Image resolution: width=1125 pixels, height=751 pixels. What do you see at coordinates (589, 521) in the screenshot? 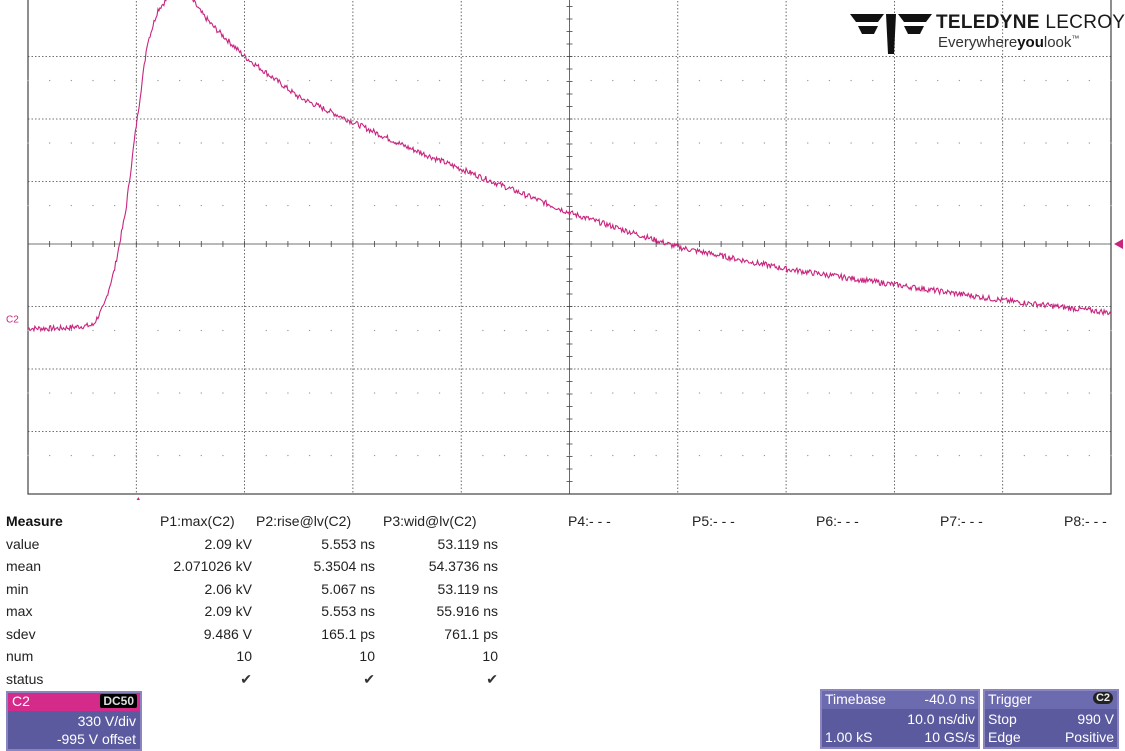
I see `measure-param-p4: P4:- - -` at bounding box center [589, 521].